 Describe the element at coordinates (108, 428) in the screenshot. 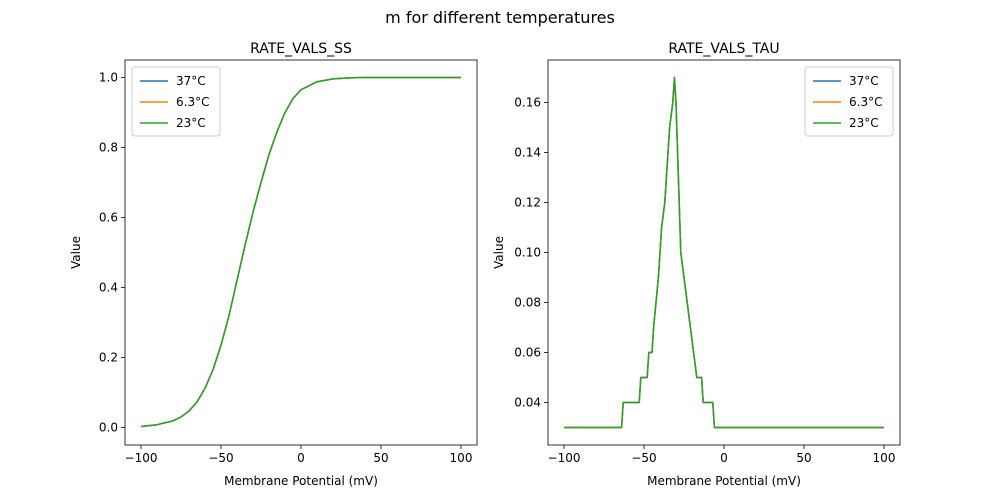

I see `y-tick-label: 0.0` at that location.